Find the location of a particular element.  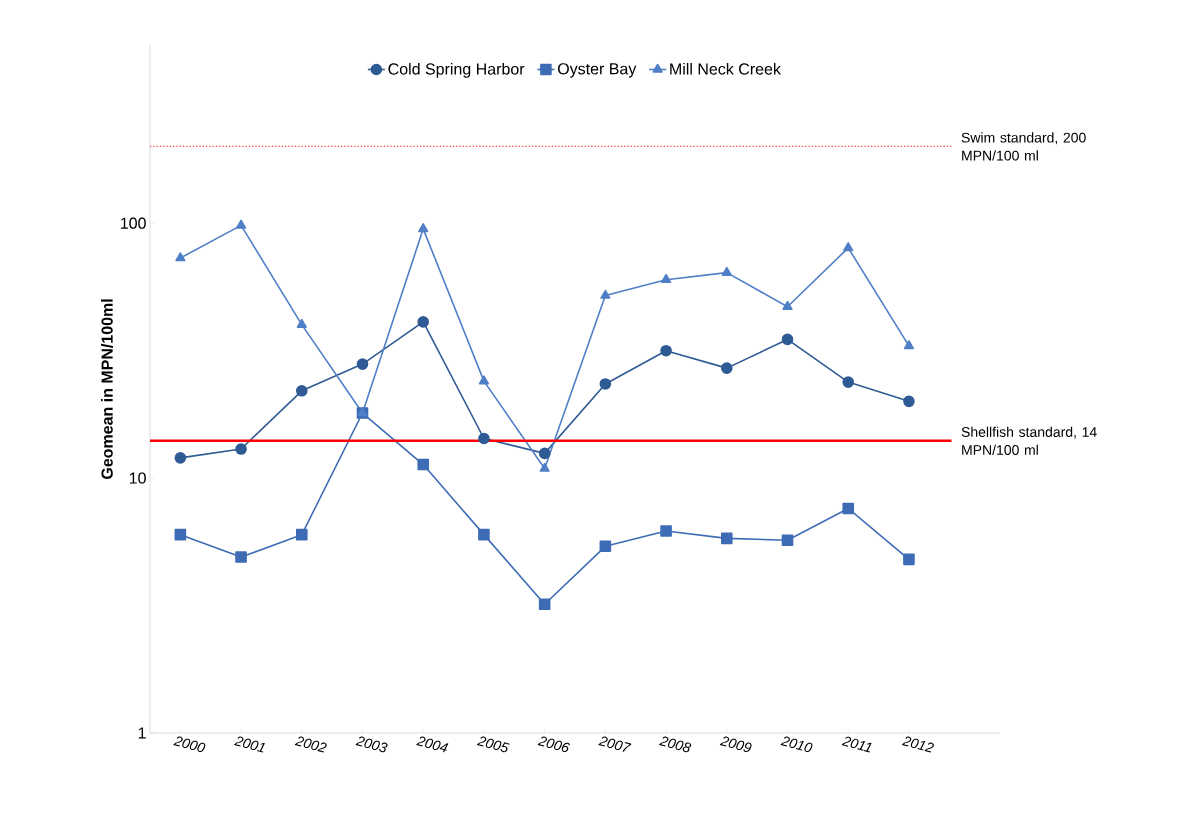

ref-line-label: Shellfish standard, 14 MPN/100 ml is located at coordinates (1029, 440).